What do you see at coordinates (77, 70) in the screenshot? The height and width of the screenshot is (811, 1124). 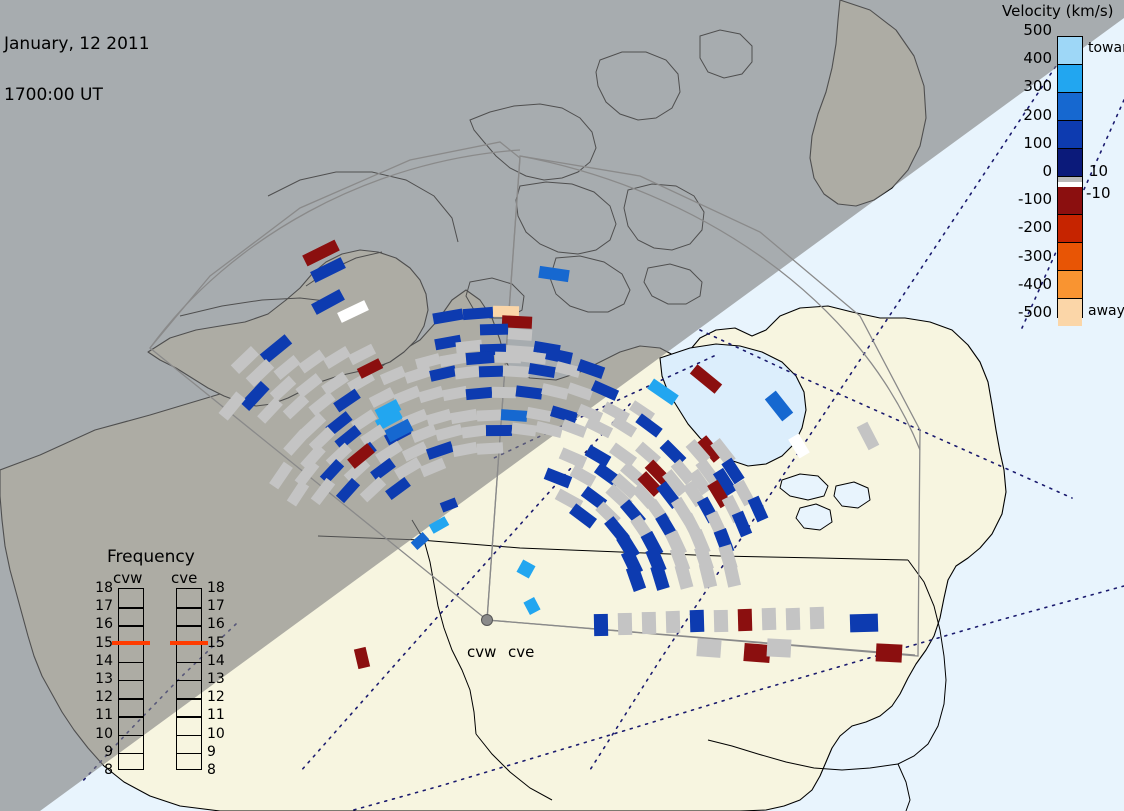 I see `timestamp-block: January, 12 2011 1700:00 UT` at bounding box center [77, 70].